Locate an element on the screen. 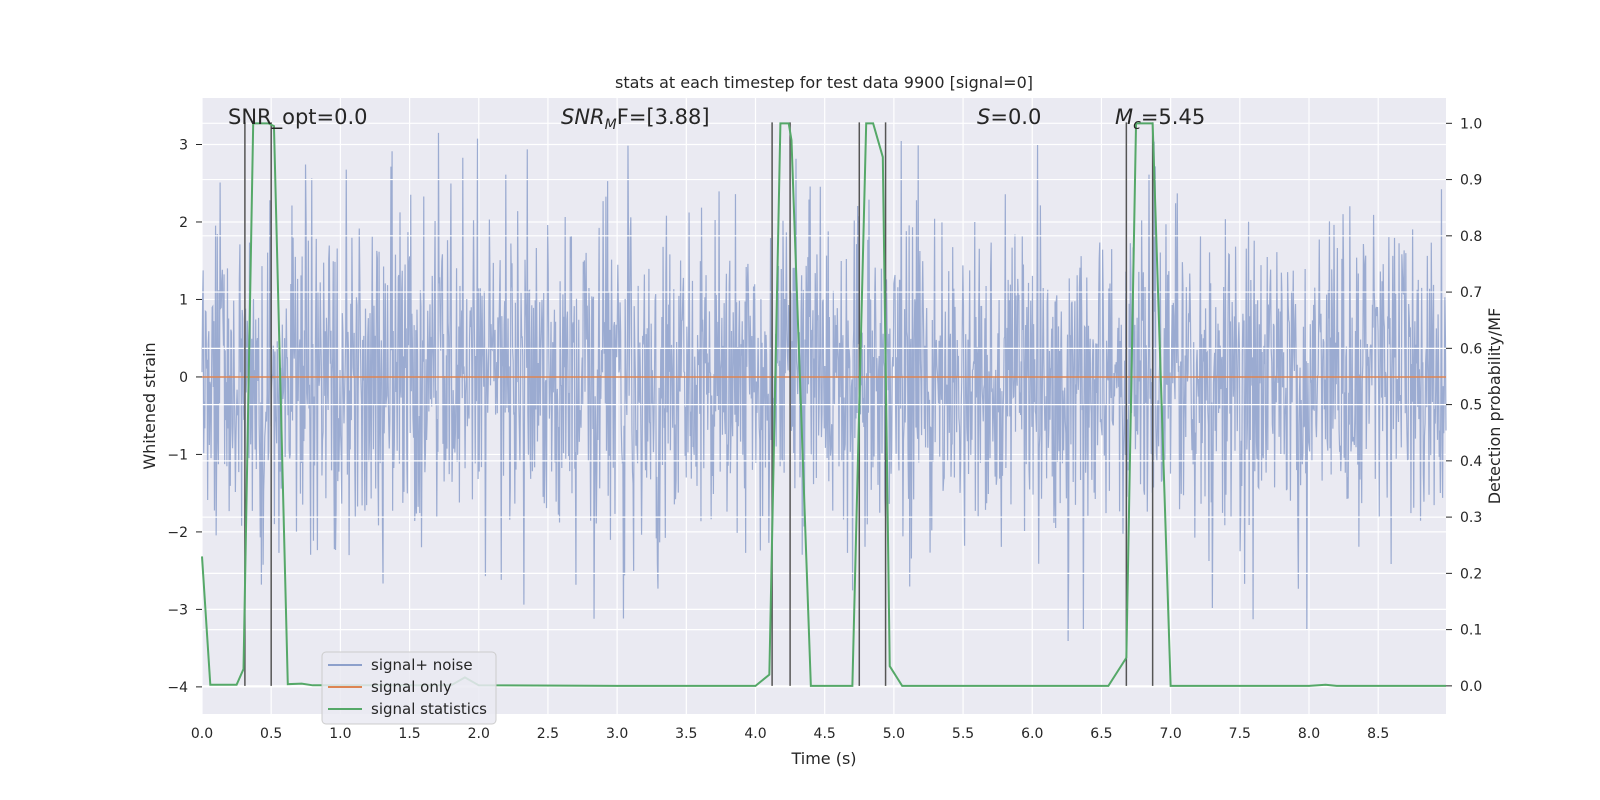  x-tick-label: 6.5 is located at coordinates (1101, 734).